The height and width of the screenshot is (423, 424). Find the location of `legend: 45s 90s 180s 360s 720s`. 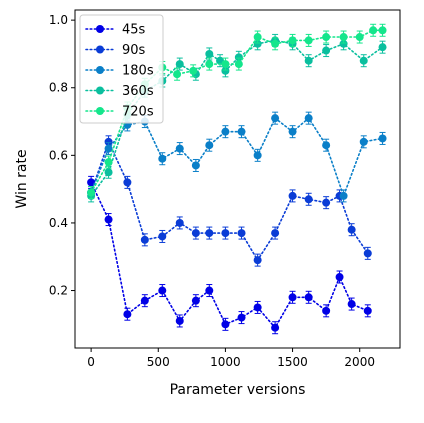

legend: 45s 90s 180s 360s 720s is located at coordinates (121, 69).